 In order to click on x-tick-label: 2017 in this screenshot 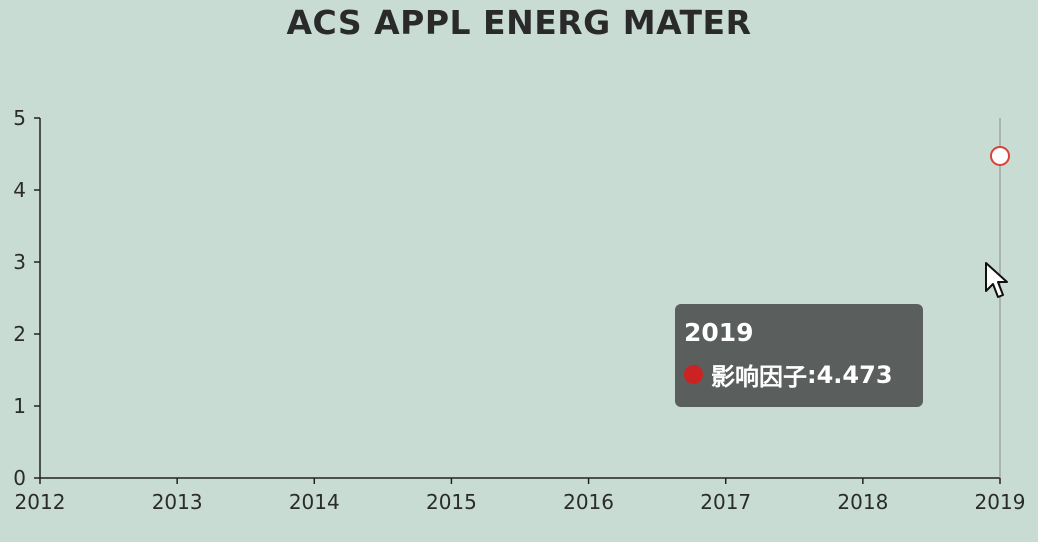, I will do `click(725, 502)`.